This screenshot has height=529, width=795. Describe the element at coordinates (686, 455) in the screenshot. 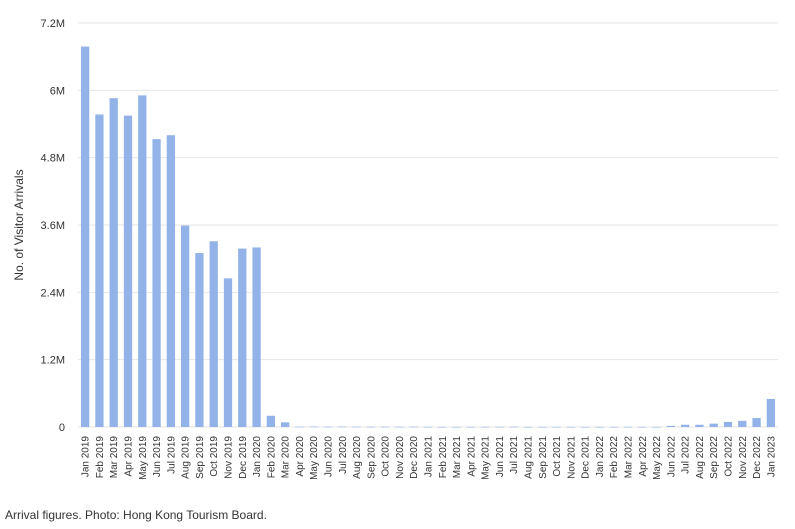

I see `x-tick-label: Jul 2022` at that location.